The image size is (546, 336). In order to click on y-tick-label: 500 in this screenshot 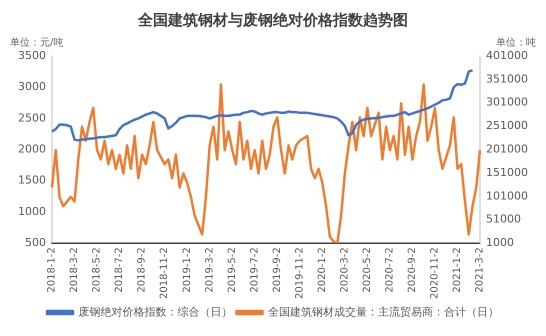, I will do `click(35, 243)`.